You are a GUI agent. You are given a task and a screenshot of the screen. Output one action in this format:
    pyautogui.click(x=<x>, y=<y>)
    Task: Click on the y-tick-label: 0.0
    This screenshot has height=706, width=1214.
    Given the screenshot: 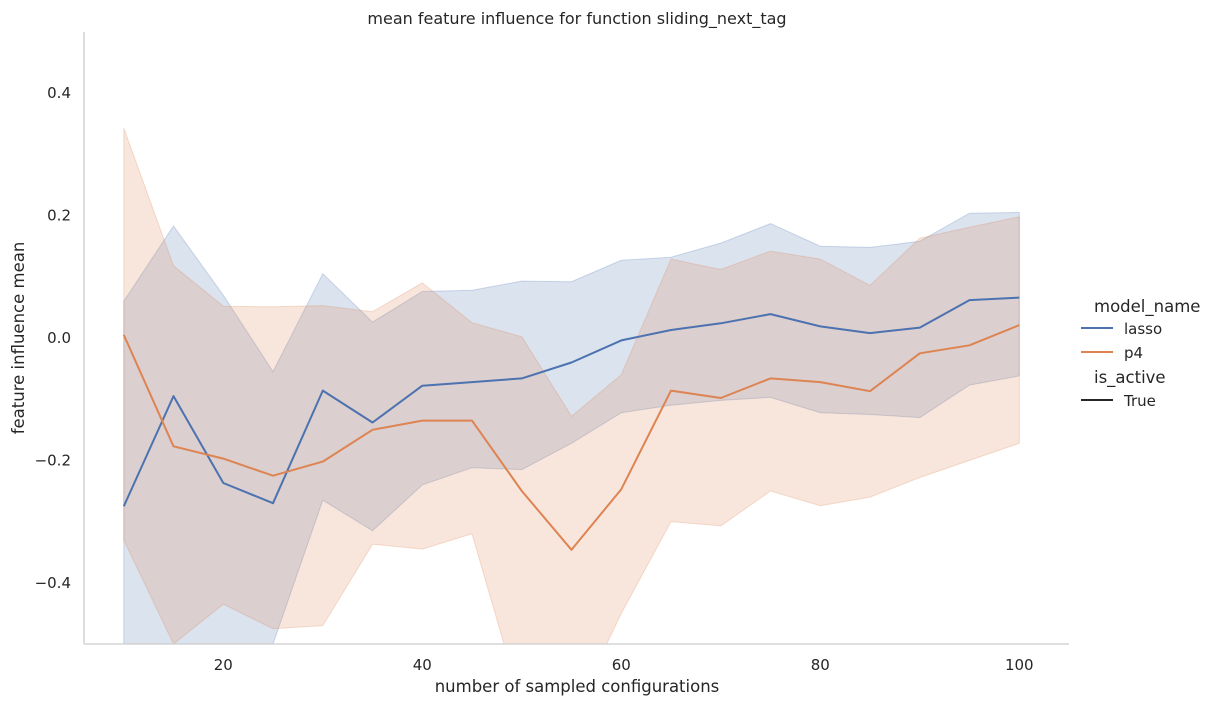 What is the action you would take?
    pyautogui.click(x=59, y=338)
    